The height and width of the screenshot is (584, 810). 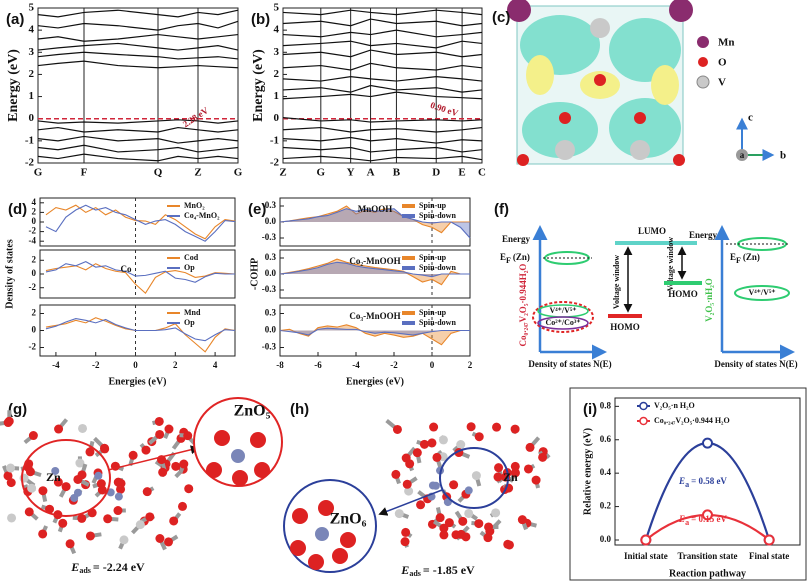 I want to click on legend-label: Cod, so click(x=191, y=257).